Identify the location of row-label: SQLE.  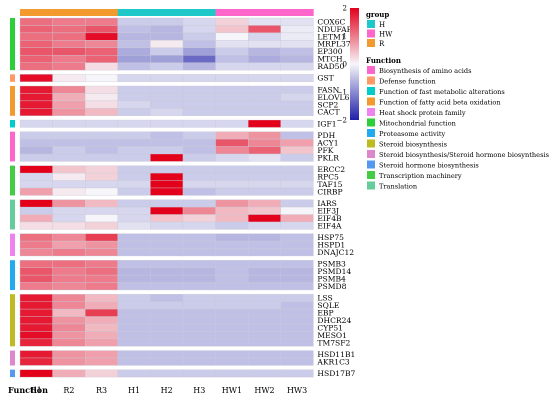
(328, 305).